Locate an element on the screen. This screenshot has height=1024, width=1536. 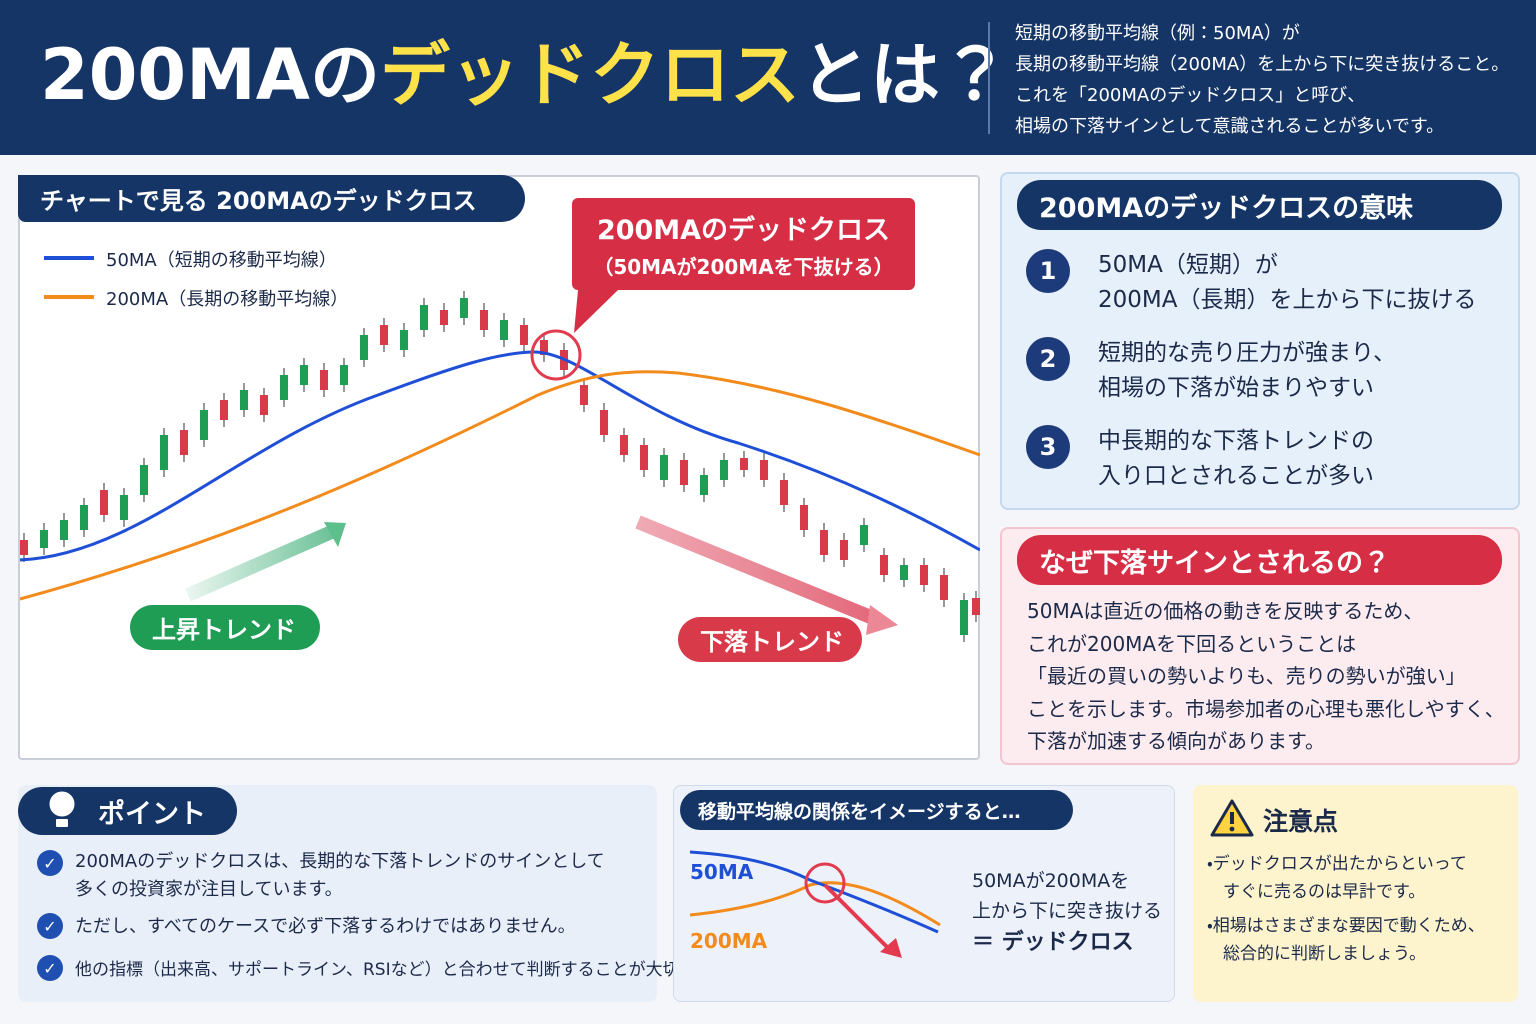
point-text: ただし、すべてのケースで必ず下落するわけではありません。 is located at coordinates (325, 925).